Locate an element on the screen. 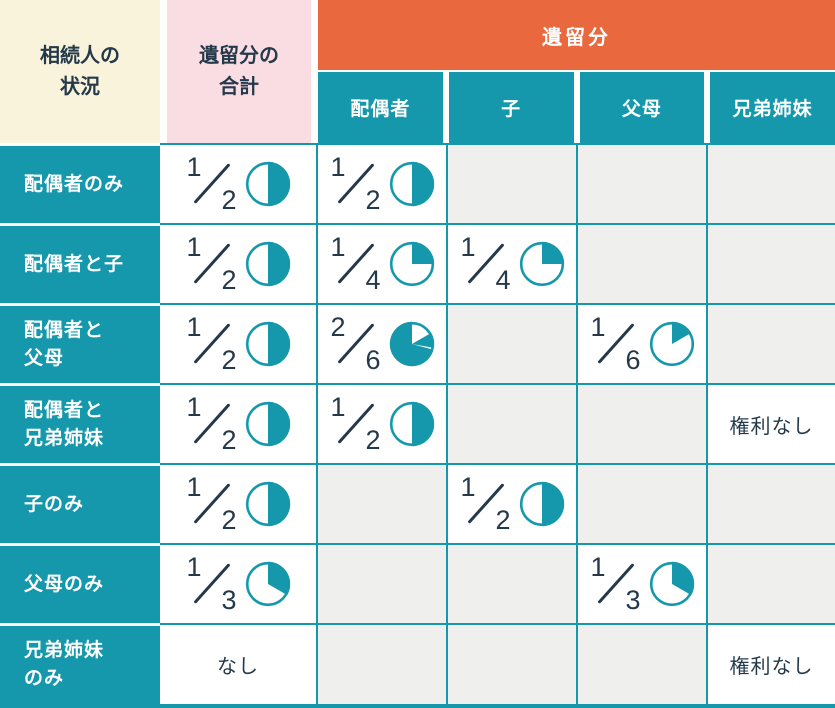 This screenshot has height=708, width=835. fraction-denominator: 4 is located at coordinates (373, 280).